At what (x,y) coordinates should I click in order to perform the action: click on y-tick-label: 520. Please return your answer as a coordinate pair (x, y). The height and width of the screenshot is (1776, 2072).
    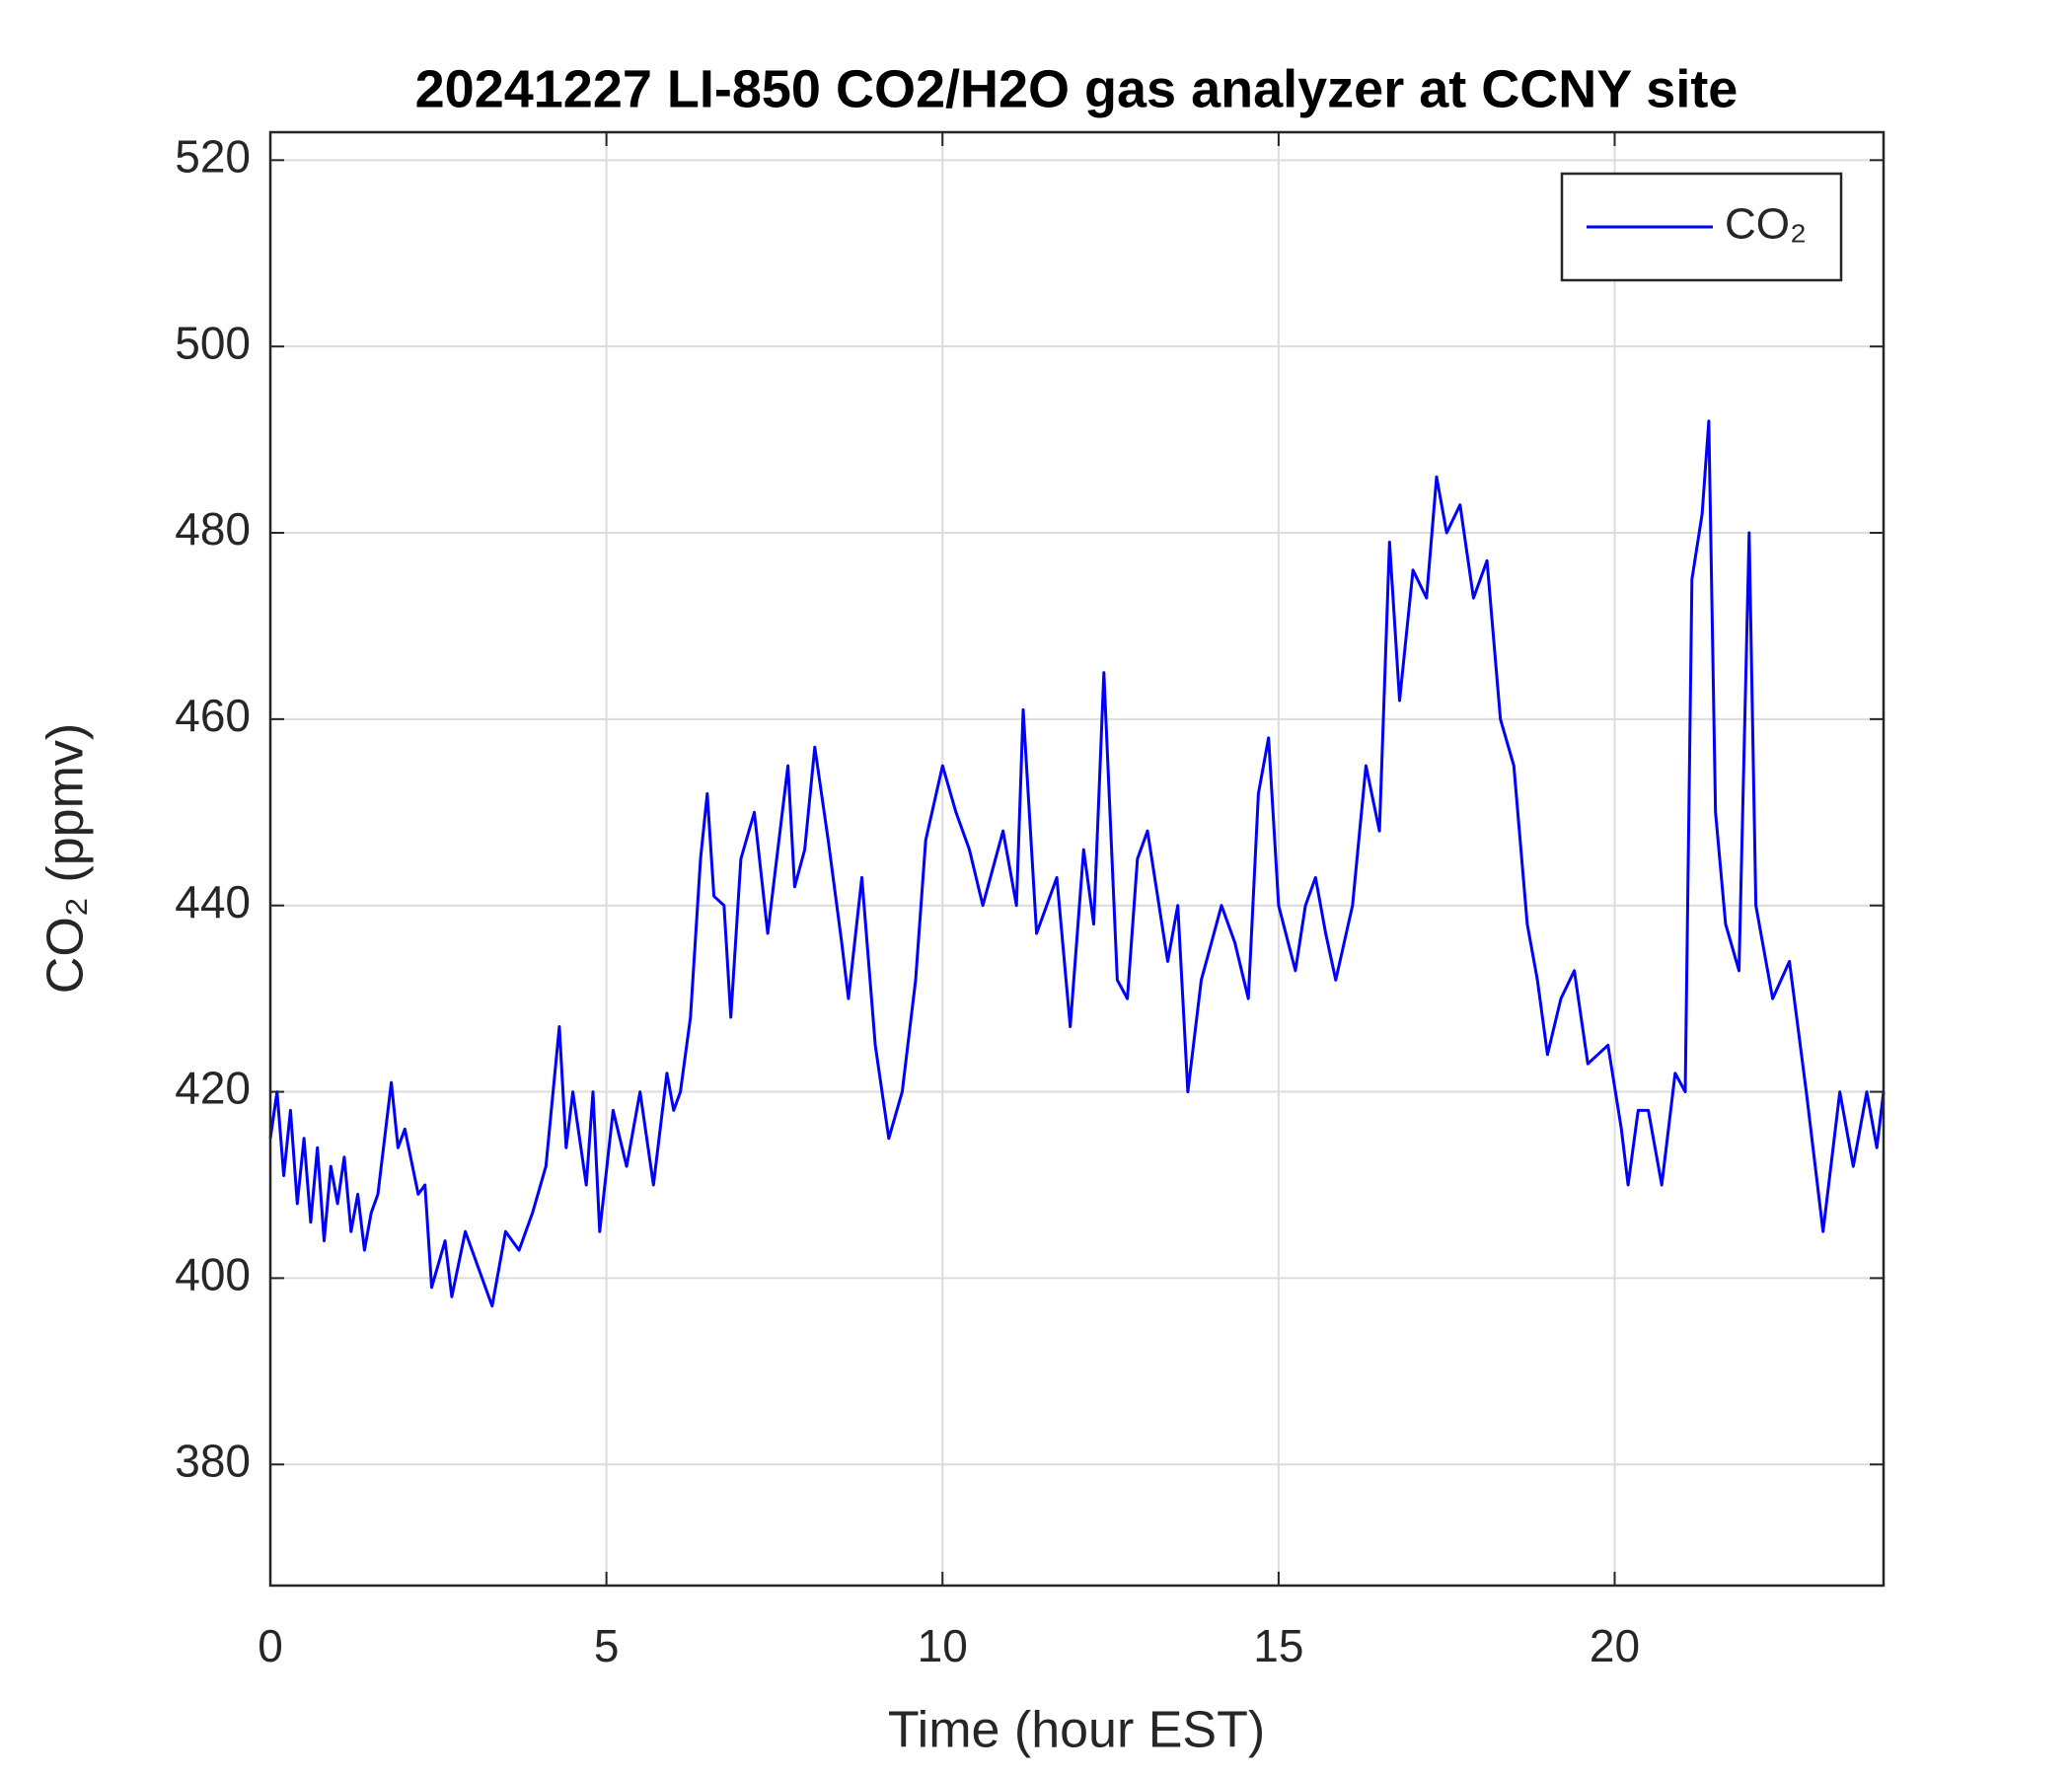
    Looking at the image, I should click on (213, 156).